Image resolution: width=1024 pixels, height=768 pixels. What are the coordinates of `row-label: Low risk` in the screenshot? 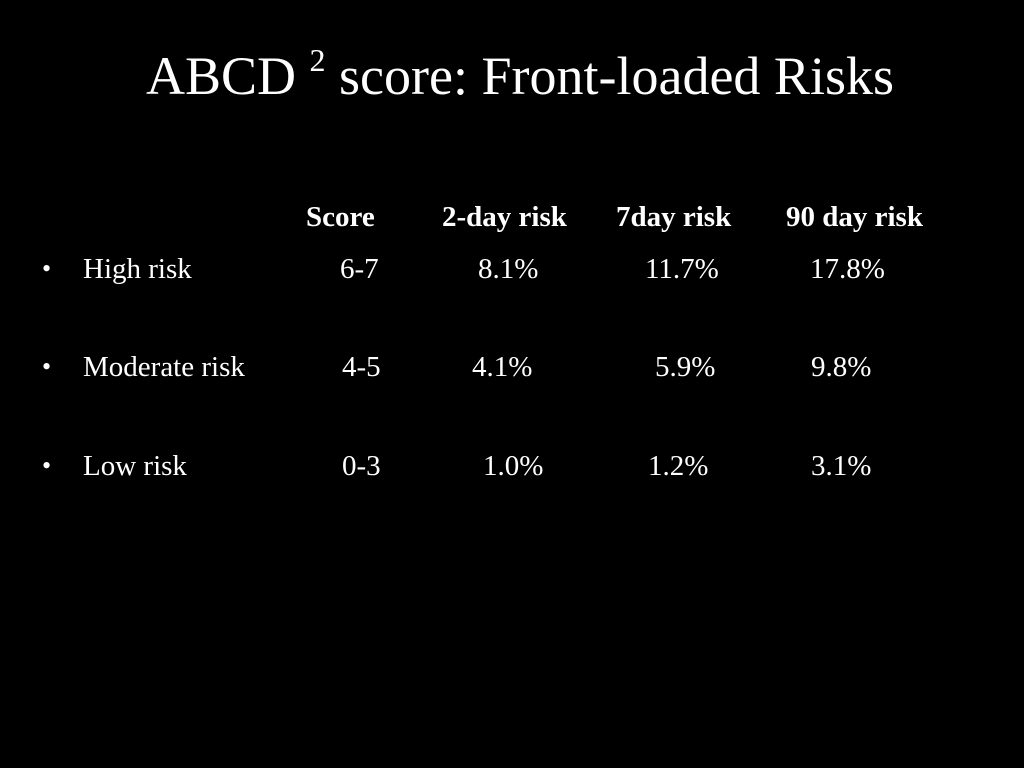 It's located at (135, 466).